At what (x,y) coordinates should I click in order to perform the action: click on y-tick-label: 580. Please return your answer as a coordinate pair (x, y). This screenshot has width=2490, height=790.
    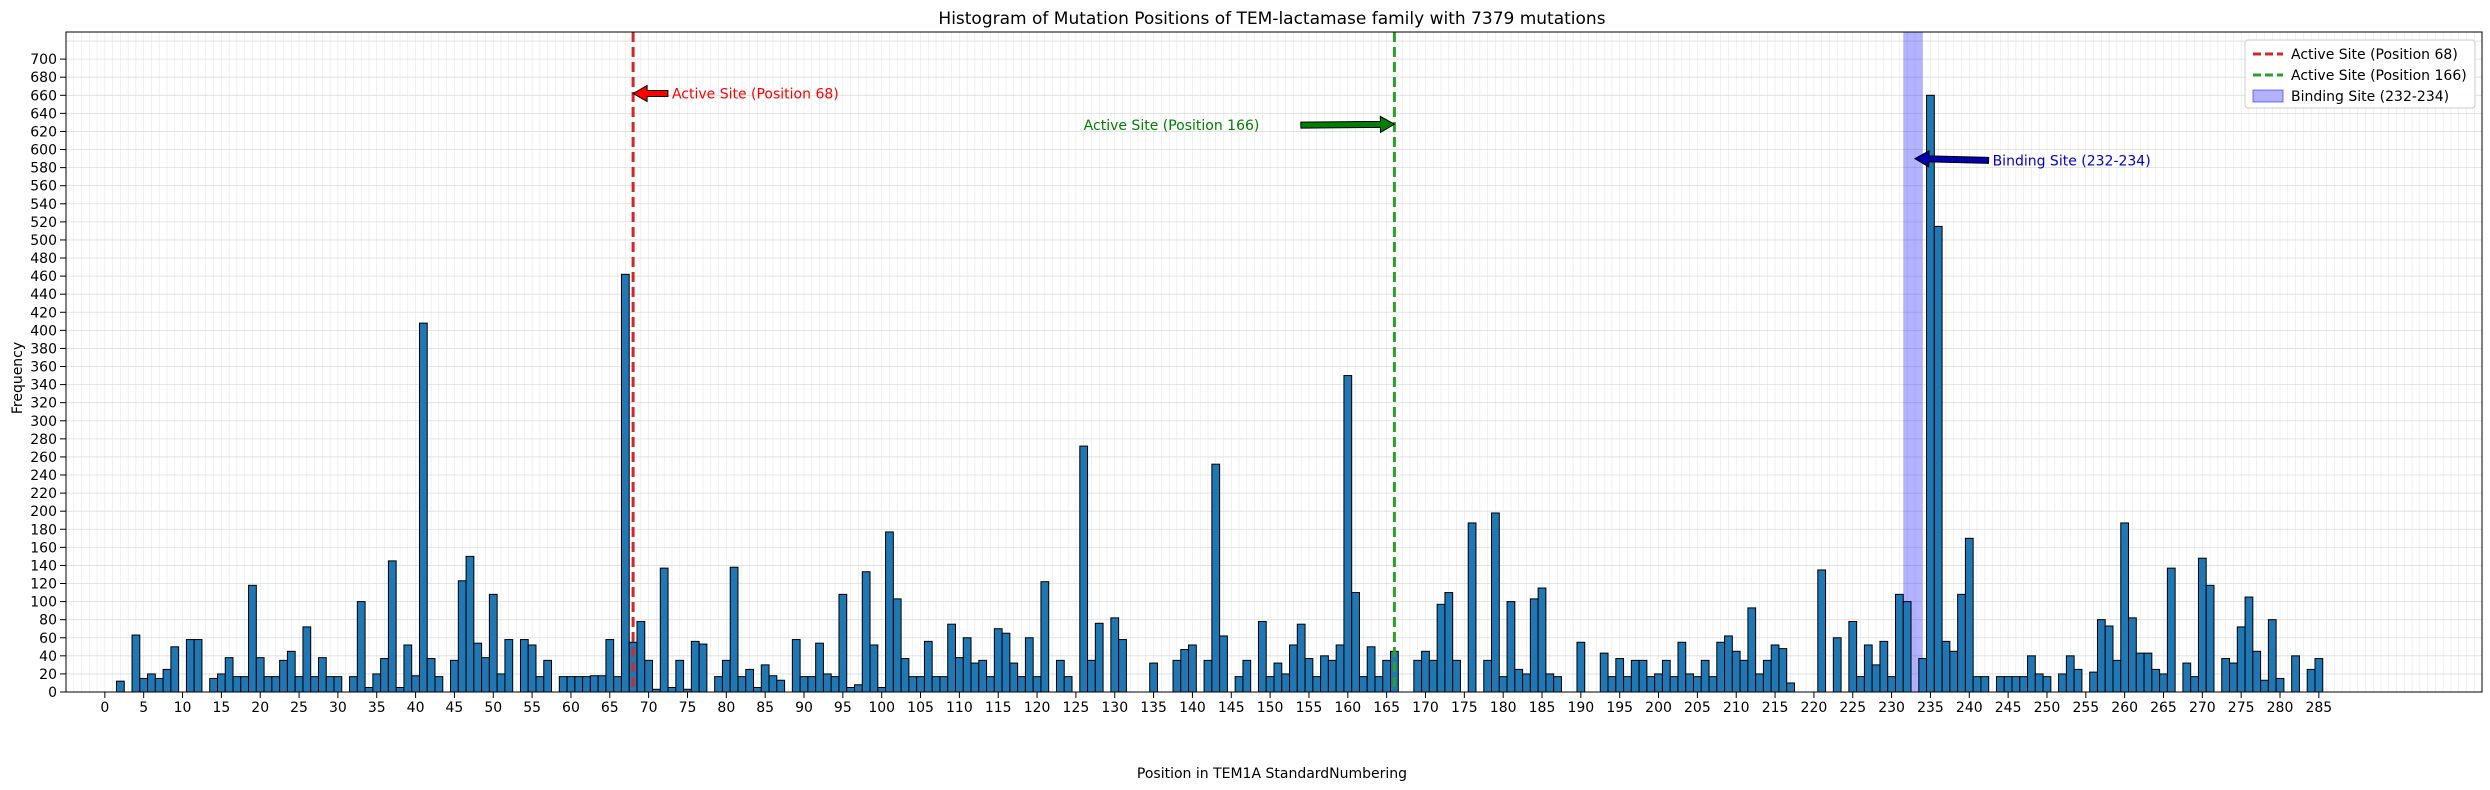
    Looking at the image, I should click on (43, 169).